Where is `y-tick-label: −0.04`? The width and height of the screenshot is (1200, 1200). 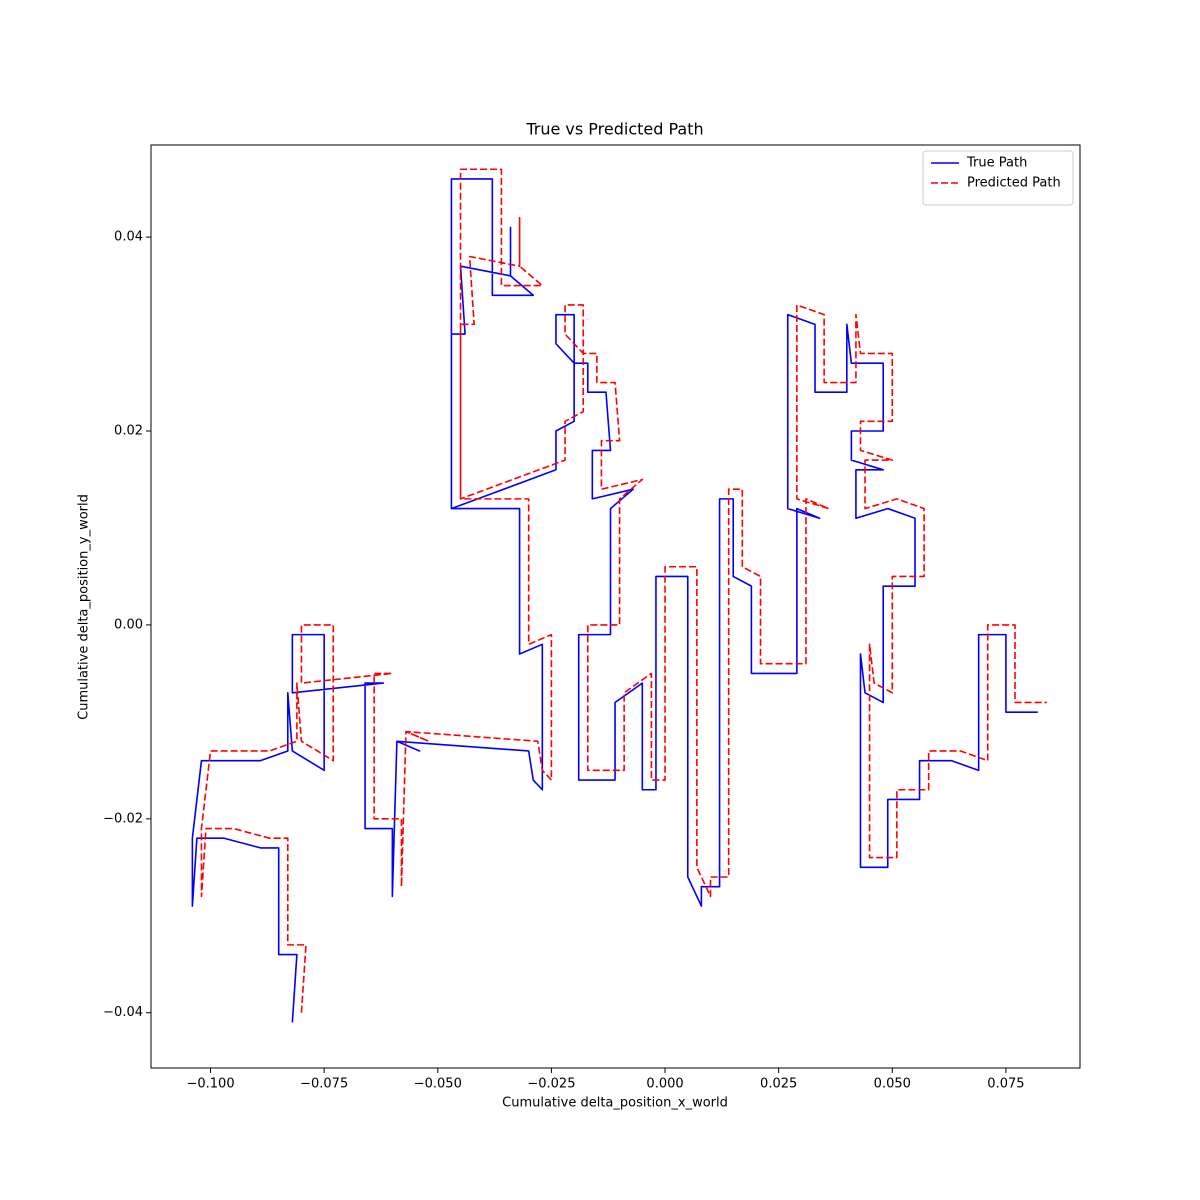 y-tick-label: −0.04 is located at coordinates (123, 1012).